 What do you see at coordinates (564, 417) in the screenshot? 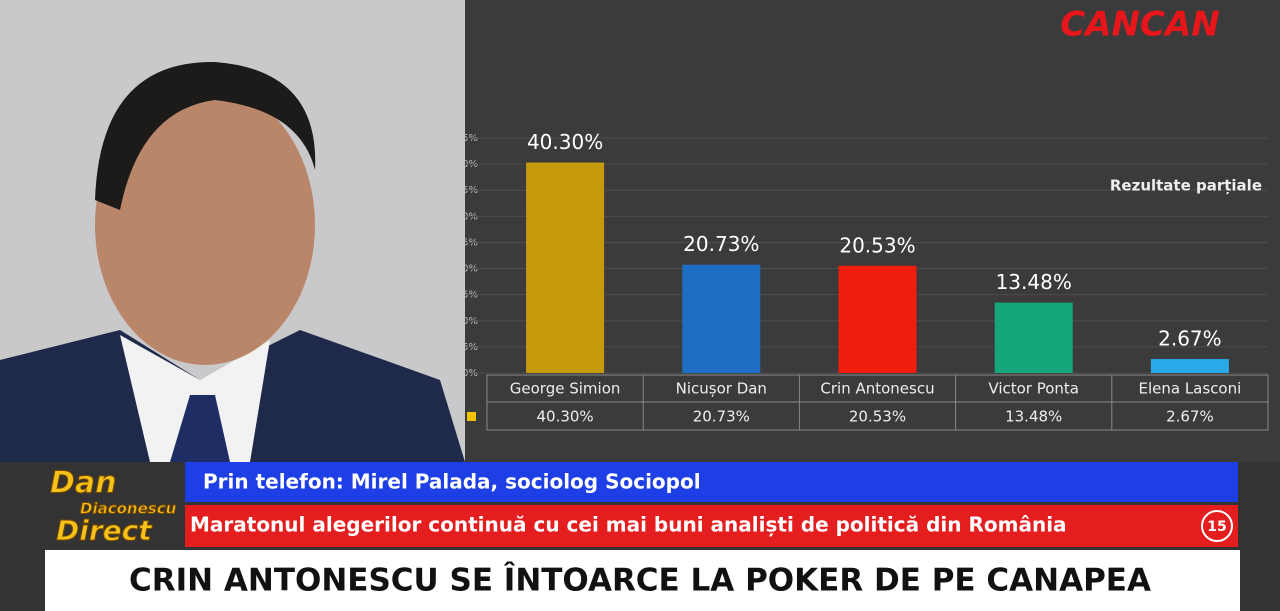
I see `table-value: 40.30%` at bounding box center [564, 417].